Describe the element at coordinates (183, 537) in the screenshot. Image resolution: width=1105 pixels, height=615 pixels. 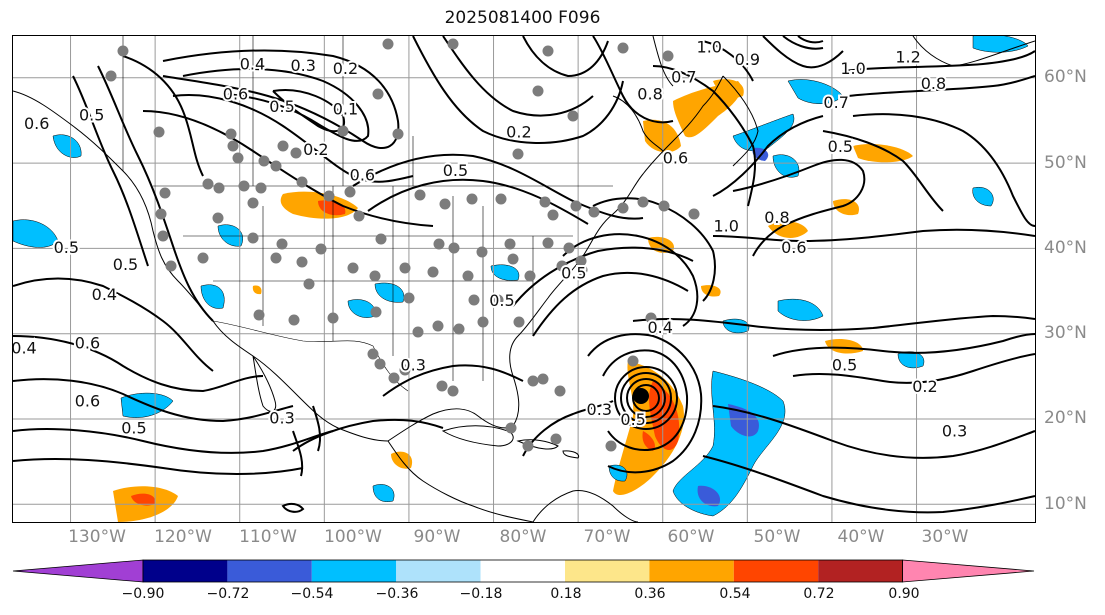
I see `lon-label-120w: 120°W` at that location.